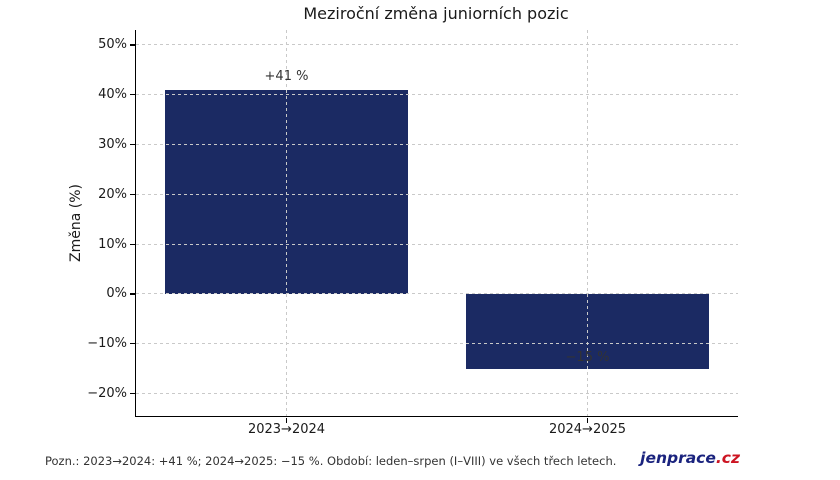  What do you see at coordinates (436, 13) in the screenshot?
I see `chart-title: Meziroční změna juniorních pozic` at bounding box center [436, 13].